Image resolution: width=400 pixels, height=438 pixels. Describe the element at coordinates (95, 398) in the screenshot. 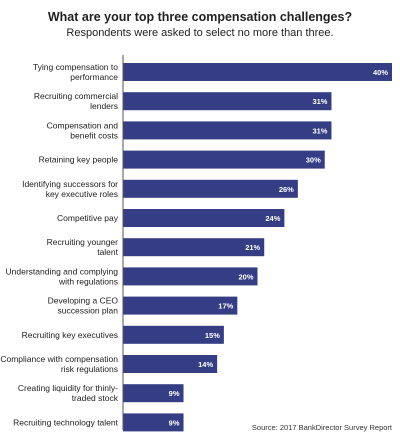

I see `category-label-line: traded stock` at that location.